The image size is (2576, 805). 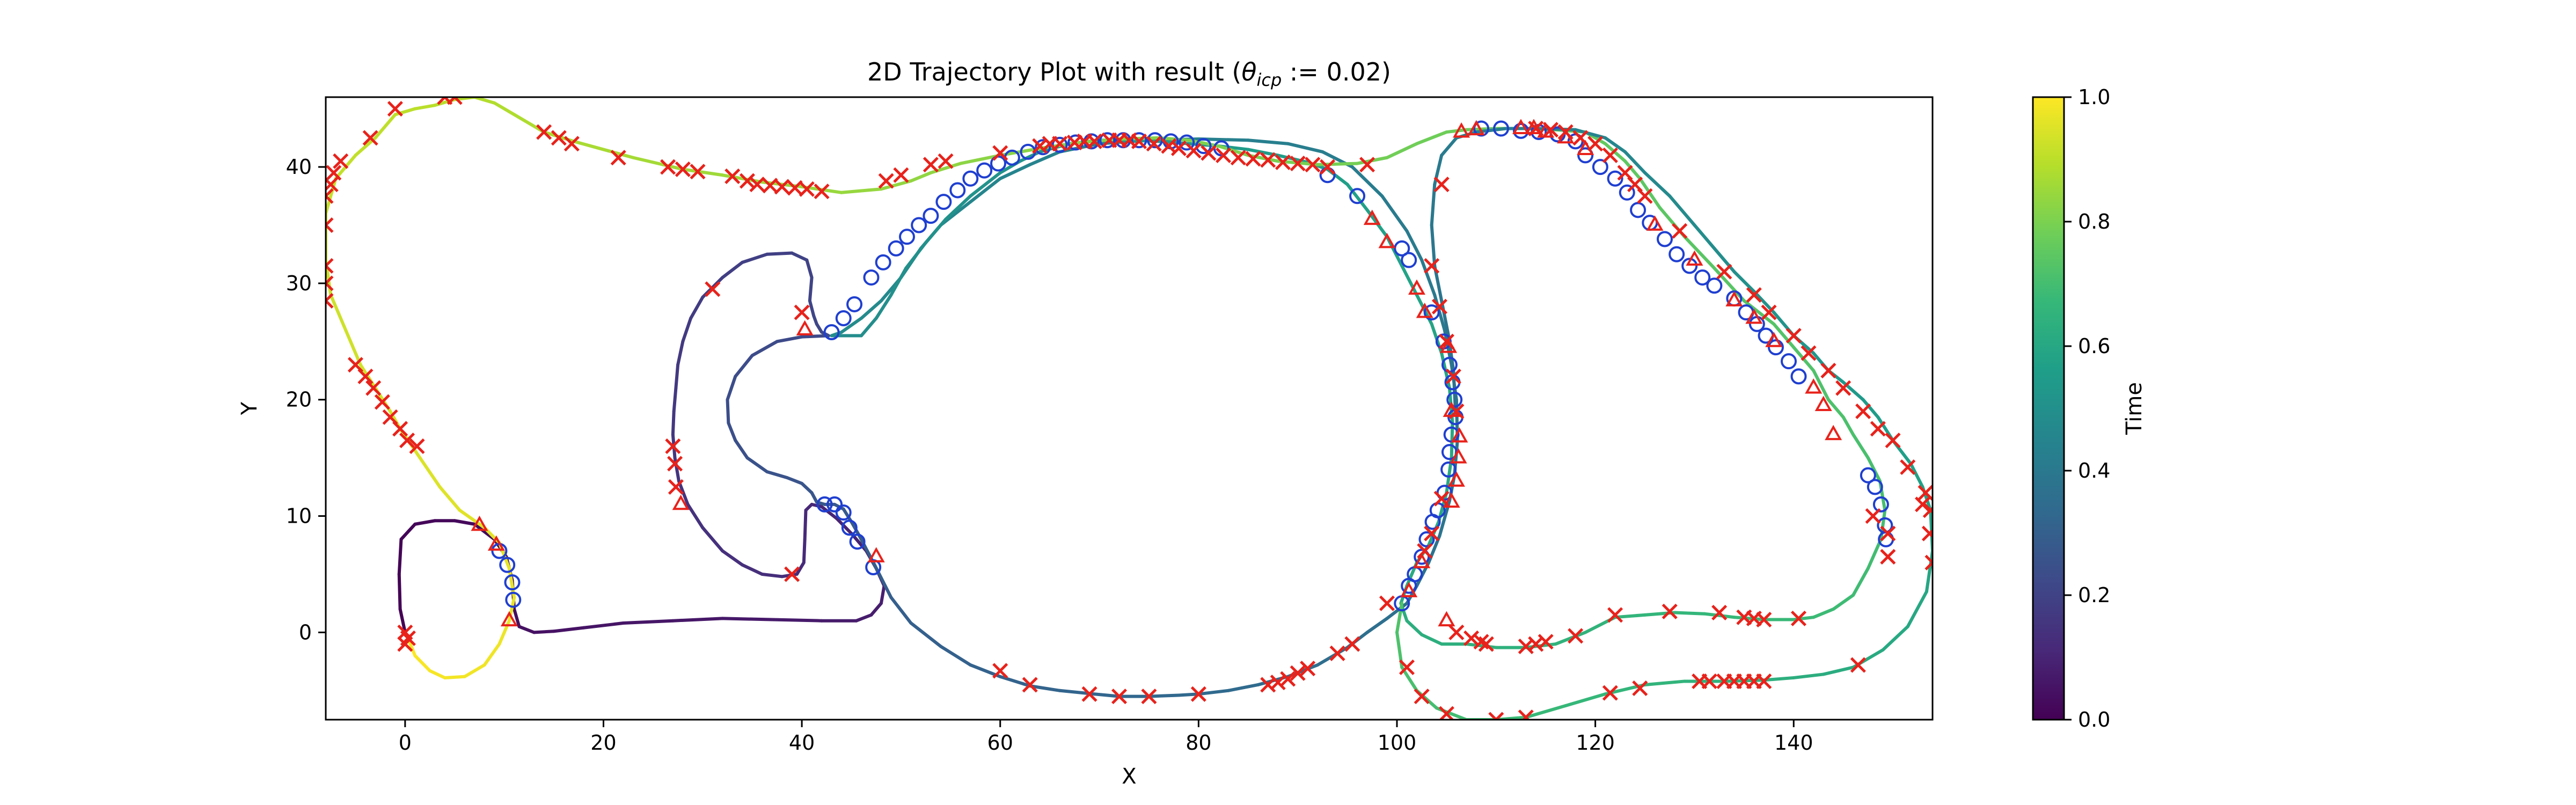 What do you see at coordinates (249, 408) in the screenshot?
I see `y-axis-label: Y` at bounding box center [249, 408].